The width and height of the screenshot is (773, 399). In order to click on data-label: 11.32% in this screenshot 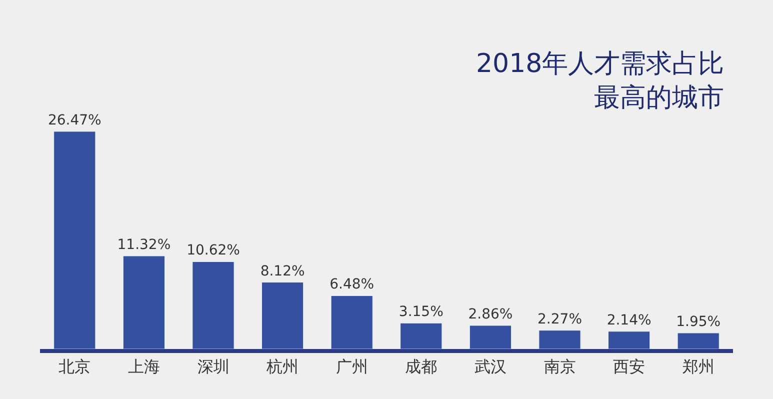, I will do `click(144, 244)`.